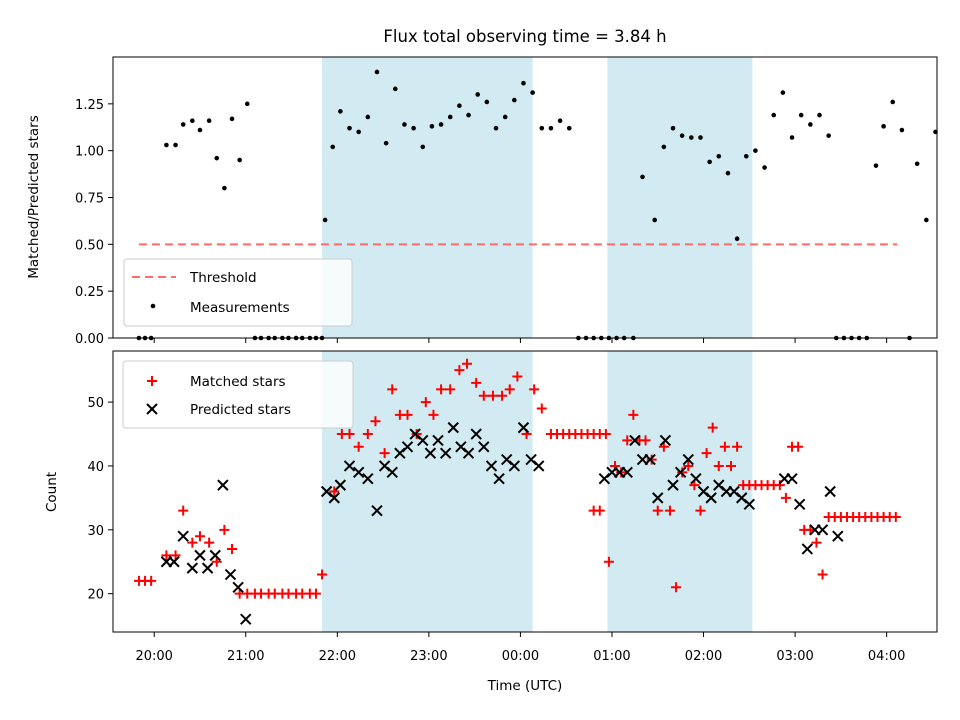  Describe the element at coordinates (89, 105) in the screenshot. I see `y-tick-label: 1.25` at that location.